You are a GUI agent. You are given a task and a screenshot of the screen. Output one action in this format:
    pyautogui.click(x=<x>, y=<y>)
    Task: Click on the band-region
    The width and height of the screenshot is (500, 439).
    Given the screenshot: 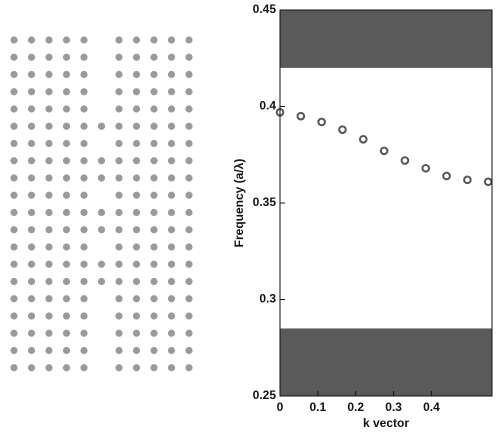 What is the action you would take?
    pyautogui.click(x=386, y=362)
    